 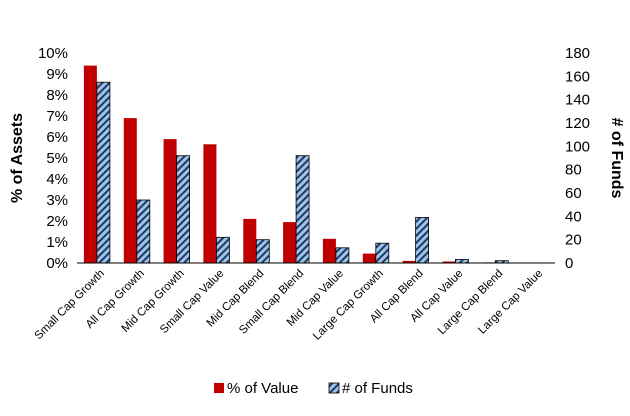 What do you see at coordinates (573, 170) in the screenshot?
I see `y2-tick-label: 80` at bounding box center [573, 170].